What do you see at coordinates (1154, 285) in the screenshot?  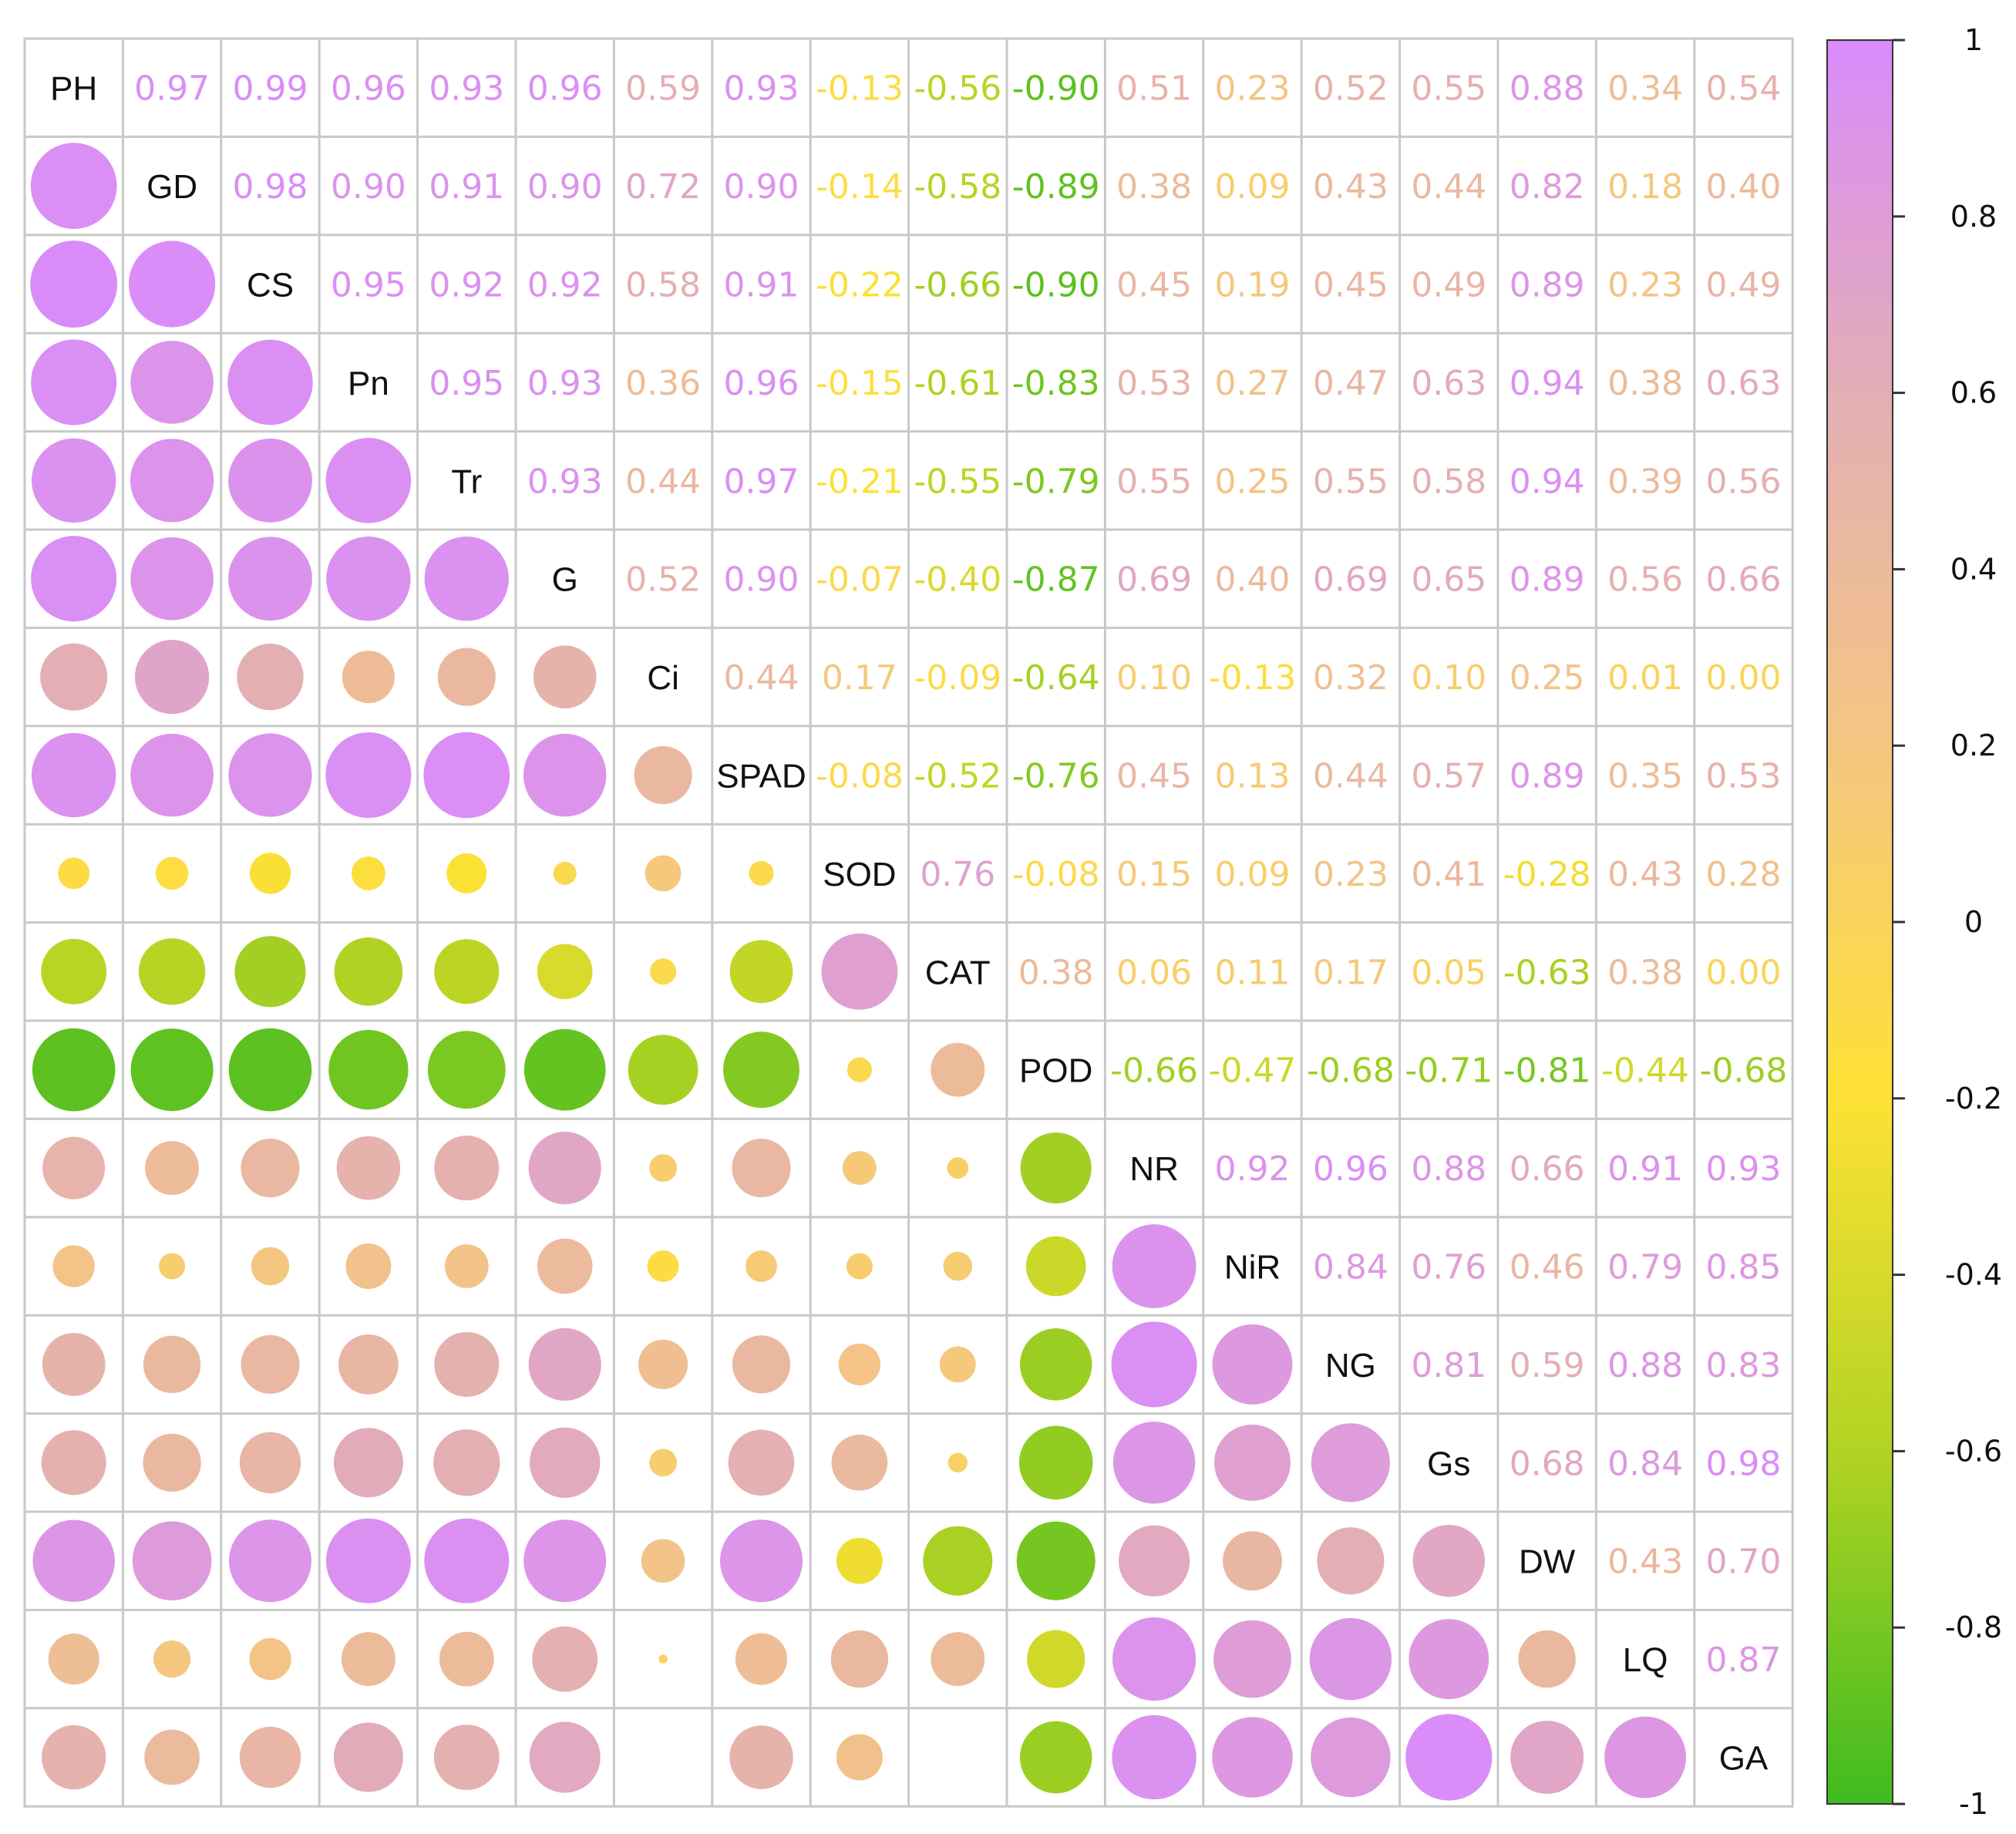 I see `correlation-value: 0.45` at bounding box center [1154, 285].